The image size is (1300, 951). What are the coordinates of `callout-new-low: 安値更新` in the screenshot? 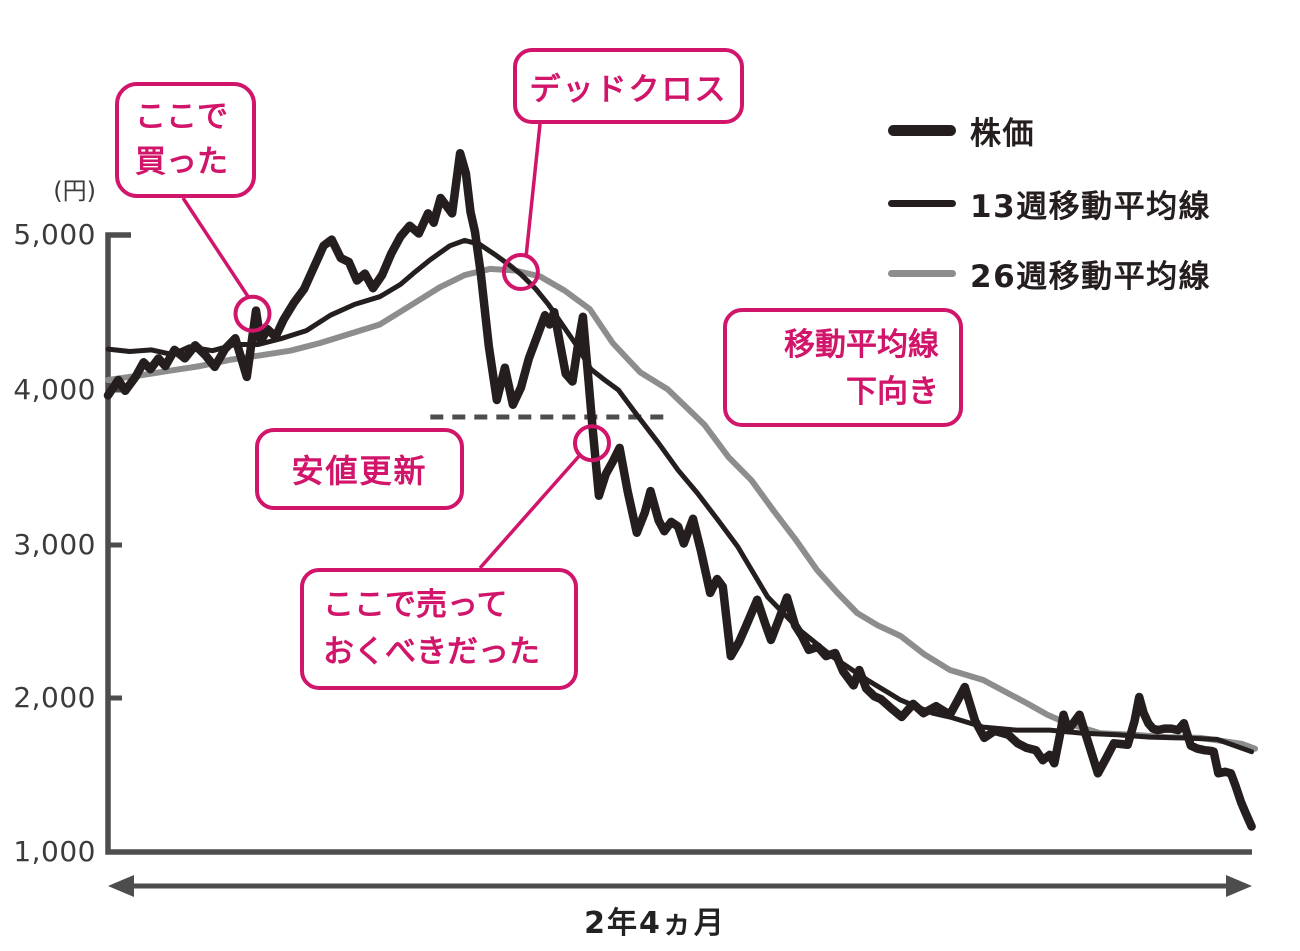 It's located at (359, 469).